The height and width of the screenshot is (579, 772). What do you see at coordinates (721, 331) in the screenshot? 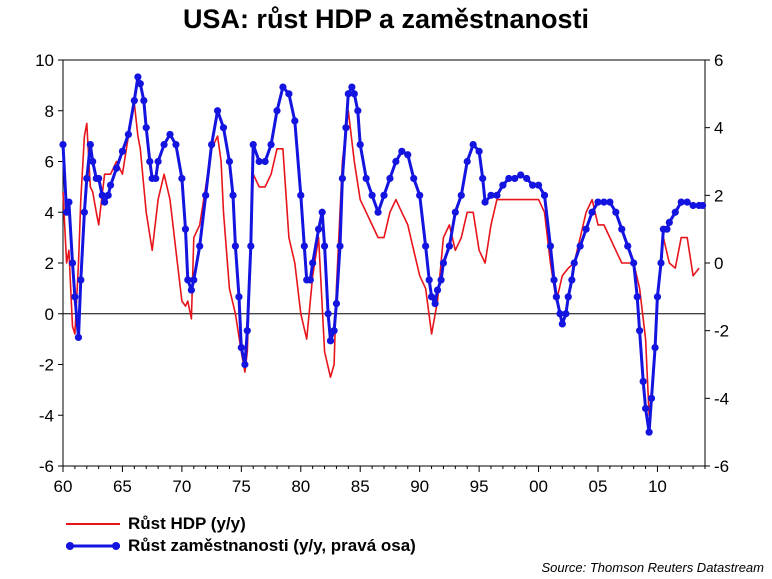
I see `y-right-tick-label: -2` at bounding box center [721, 331].